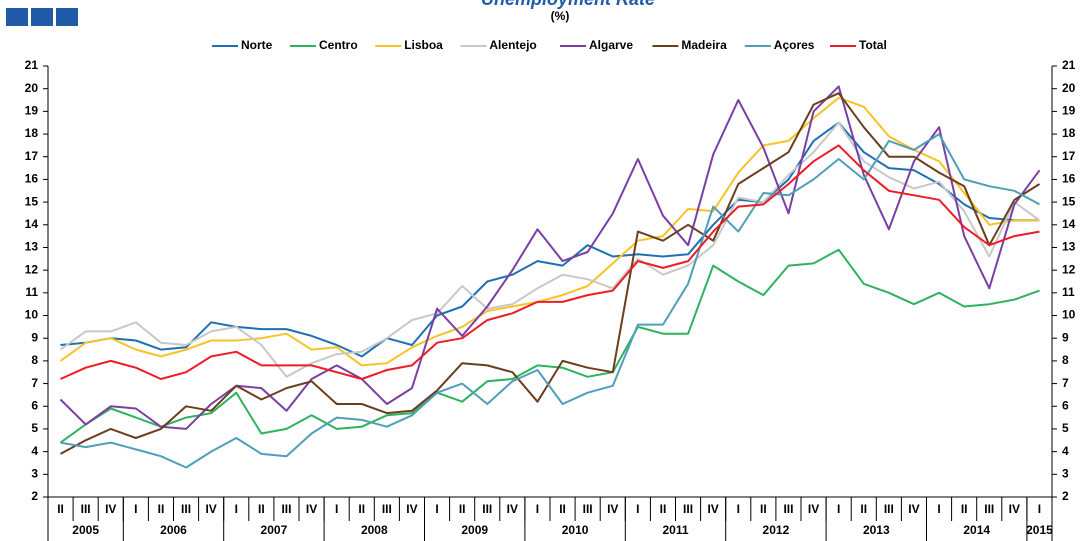 The height and width of the screenshot is (541, 1084). Describe the element at coordinates (474, 530) in the screenshot. I see `x-group-label: 2009` at that location.